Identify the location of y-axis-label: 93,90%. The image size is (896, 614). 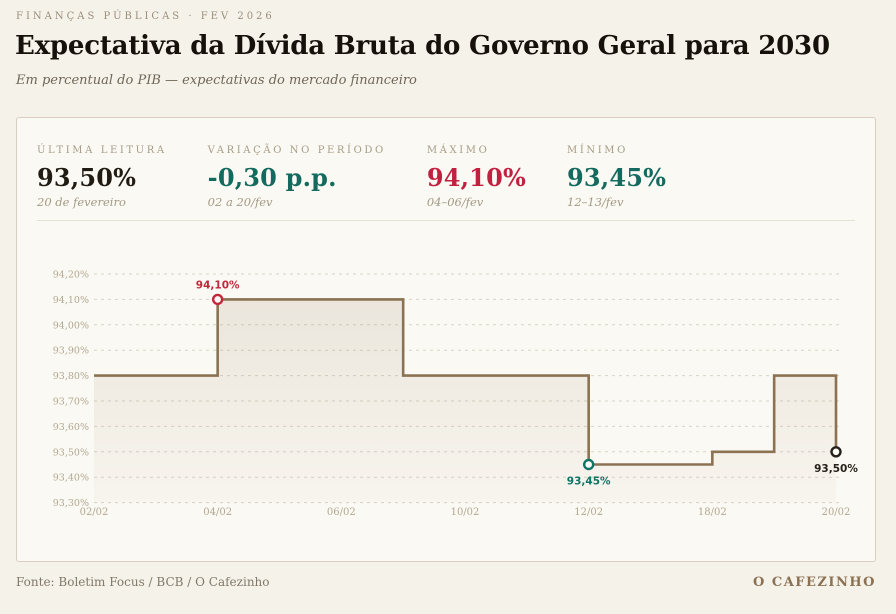
(71, 351).